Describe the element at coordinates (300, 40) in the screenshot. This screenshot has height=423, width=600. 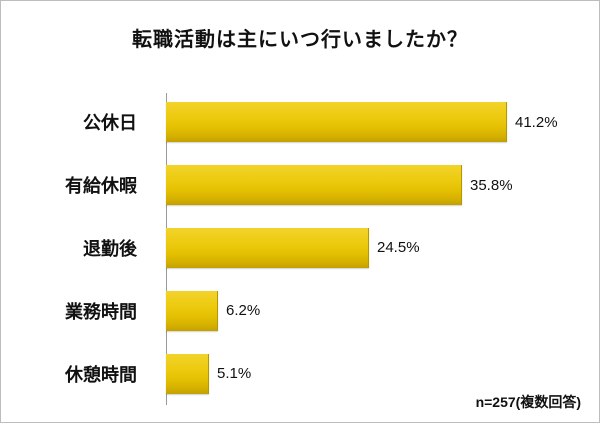
I see `chart-title: 転職活動は主にいつ行いましたか？` at that location.